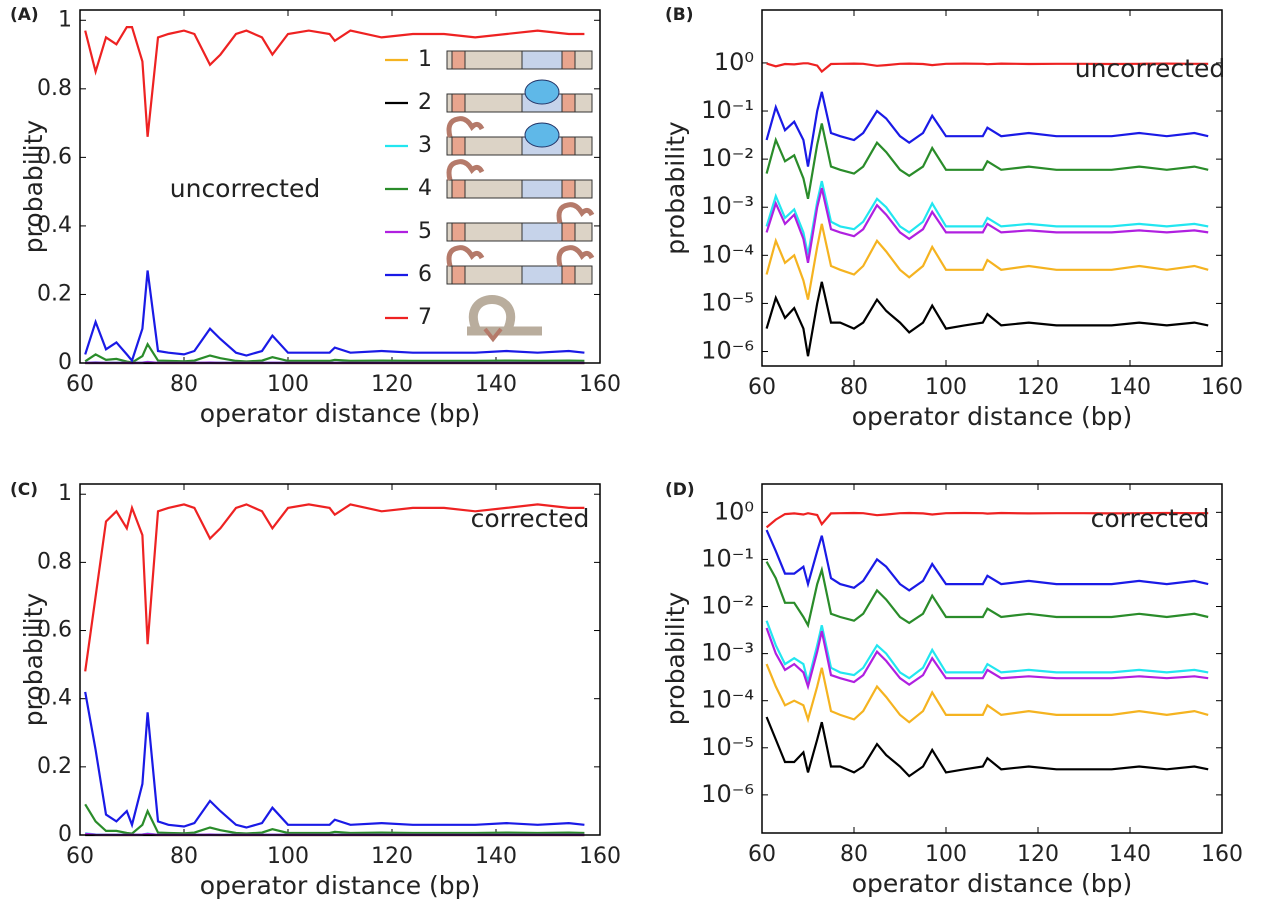 The height and width of the screenshot is (920, 1272). What do you see at coordinates (680, 490) in the screenshot?
I see `panel-label: (D)` at bounding box center [680, 490].